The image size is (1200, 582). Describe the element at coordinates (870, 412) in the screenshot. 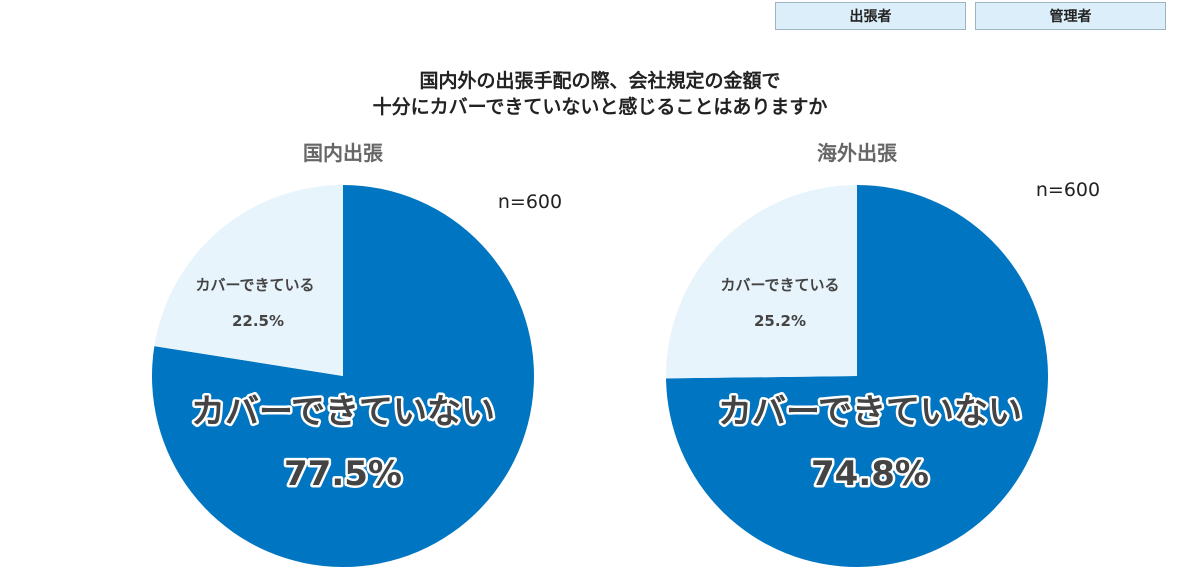

I see `slice-label-not-covered-overseas: カバーできていない` at that location.